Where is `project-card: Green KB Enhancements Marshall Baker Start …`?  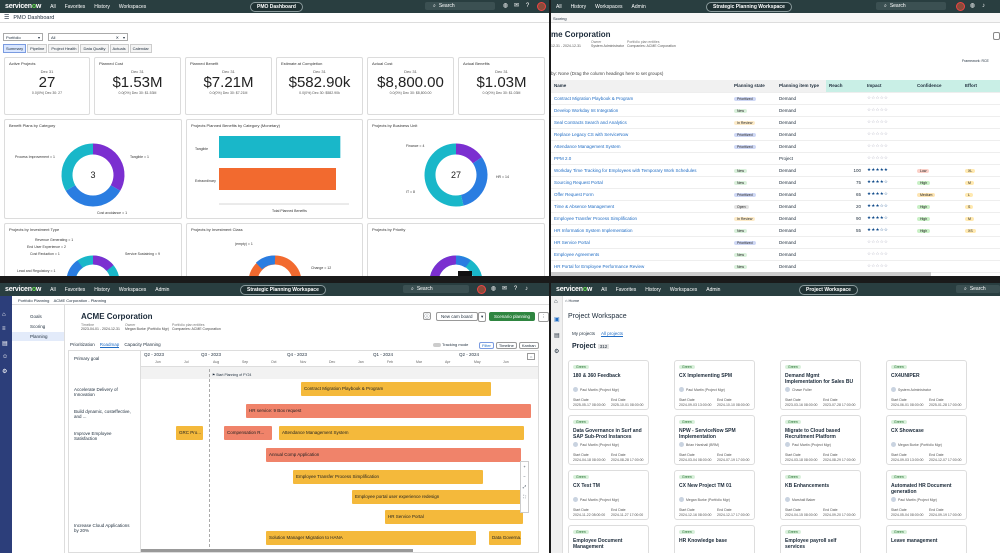
project-card: Green KB Enhancements Marshall Baker Start … is located at coordinates (820, 495).